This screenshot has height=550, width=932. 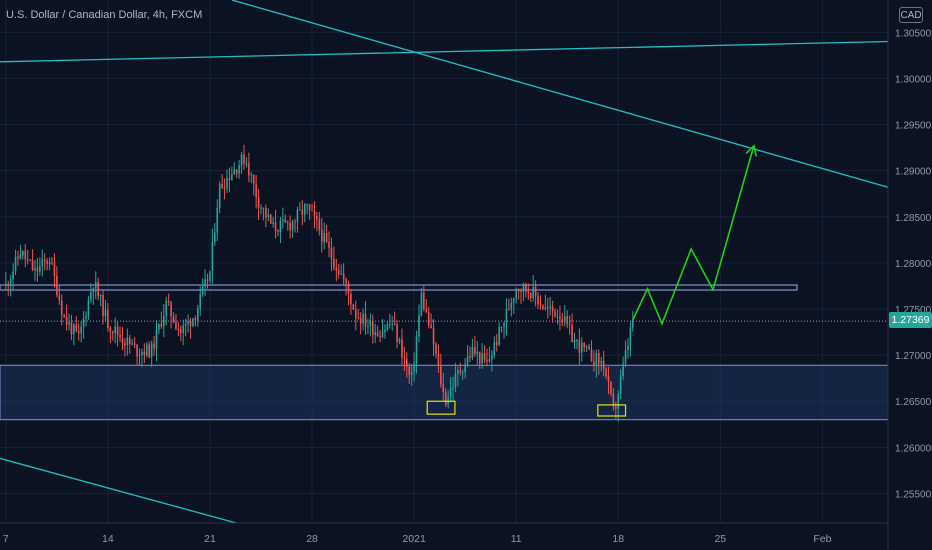 I want to click on x-axis: 7 14 21 28 2021 11 18 25 Feb, so click(x=417, y=539).